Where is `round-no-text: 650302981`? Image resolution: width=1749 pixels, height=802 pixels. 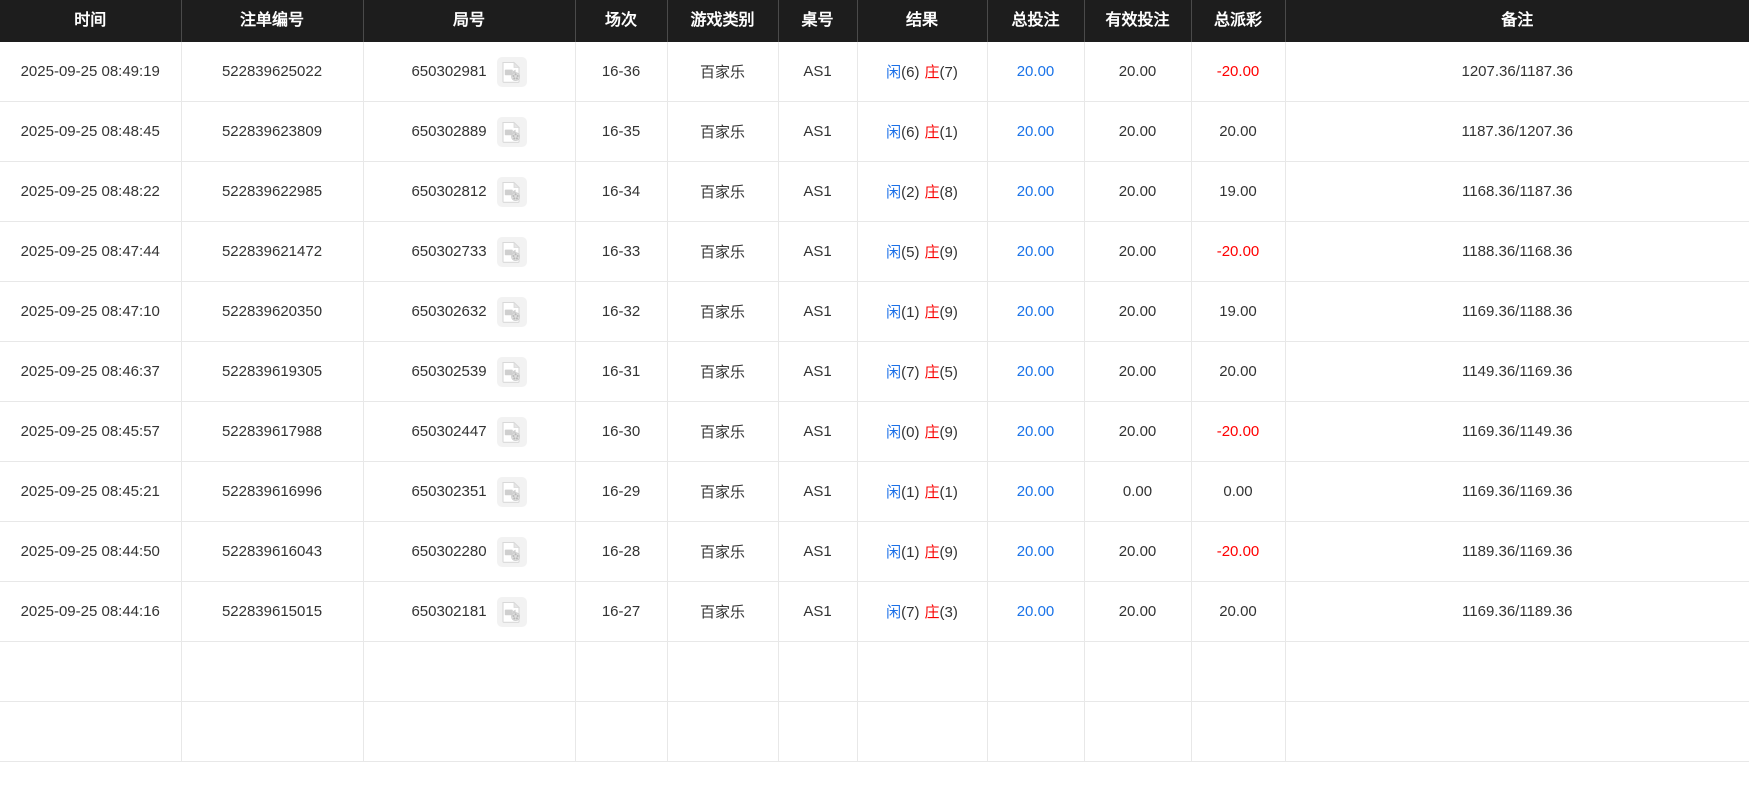 round-no-text: 650302981 is located at coordinates (449, 71).